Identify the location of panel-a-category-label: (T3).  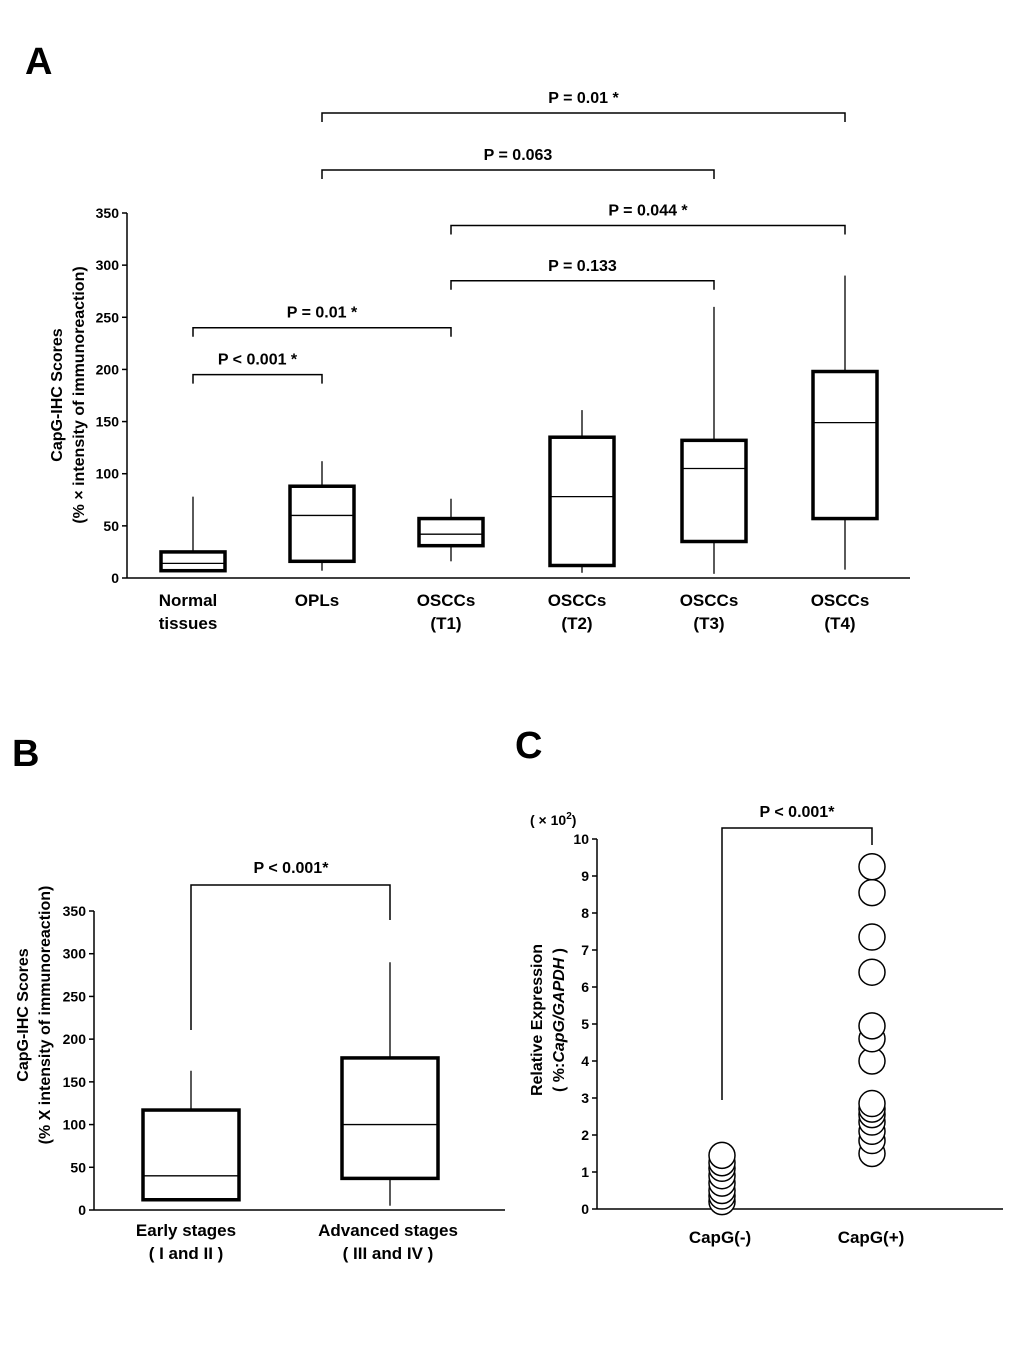
(708, 623).